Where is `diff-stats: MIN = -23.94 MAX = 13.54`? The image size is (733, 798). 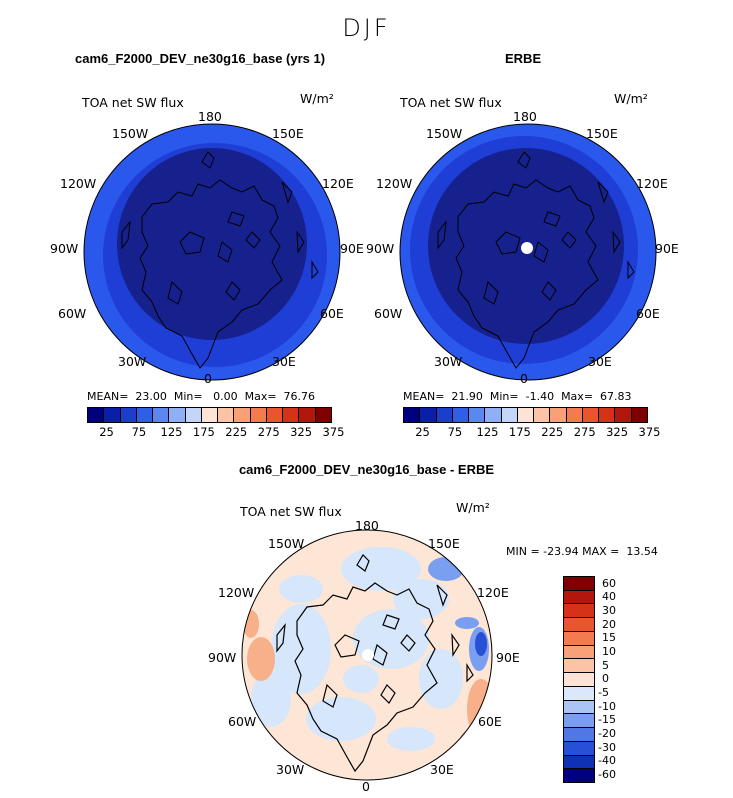 diff-stats: MIN = -23.94 MAX = 13.54 is located at coordinates (582, 551).